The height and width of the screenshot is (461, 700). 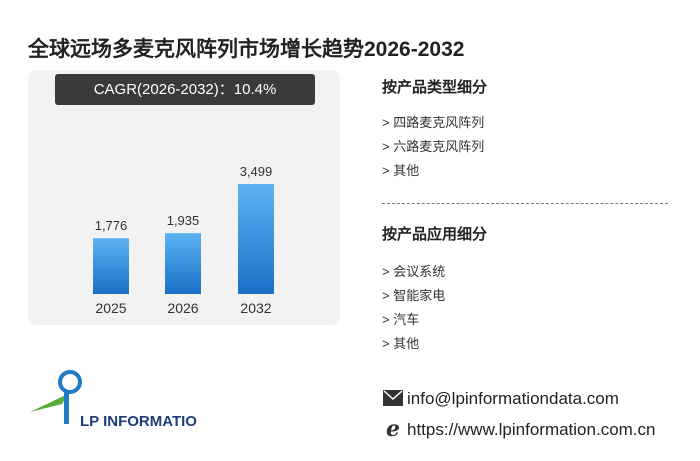 What do you see at coordinates (414, 271) in the screenshot?
I see `segment-item: > 会议系统` at bounding box center [414, 271].